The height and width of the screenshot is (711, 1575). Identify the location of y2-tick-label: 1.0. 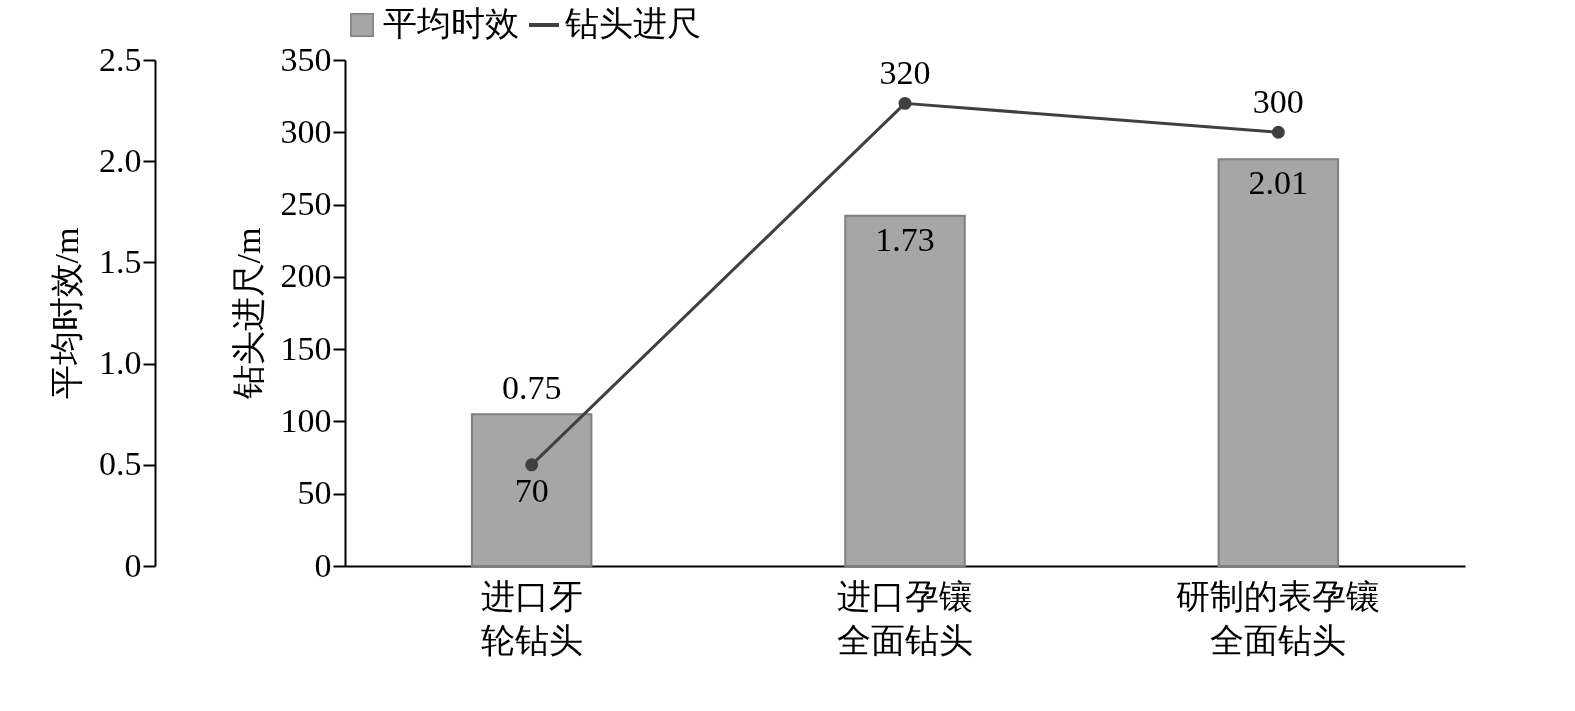
(120, 363).